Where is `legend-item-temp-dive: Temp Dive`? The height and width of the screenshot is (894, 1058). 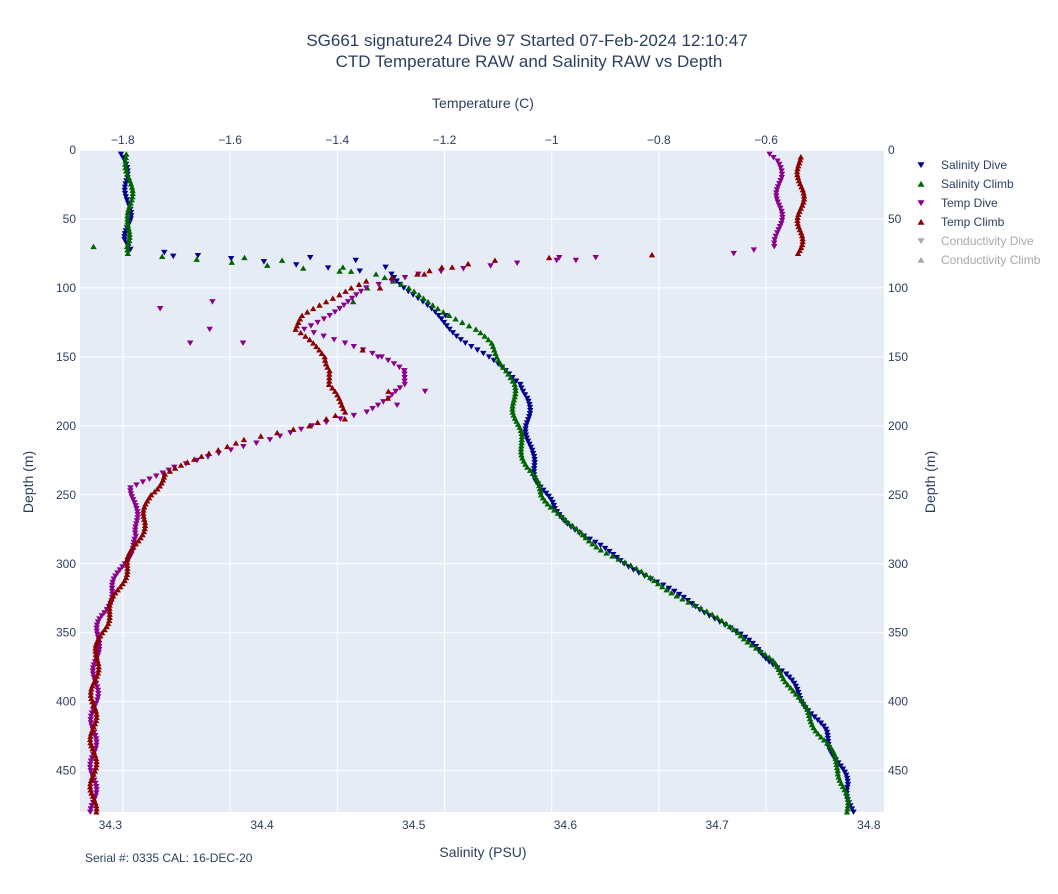 legend-item-temp-dive: Temp Dive is located at coordinates (958, 203).